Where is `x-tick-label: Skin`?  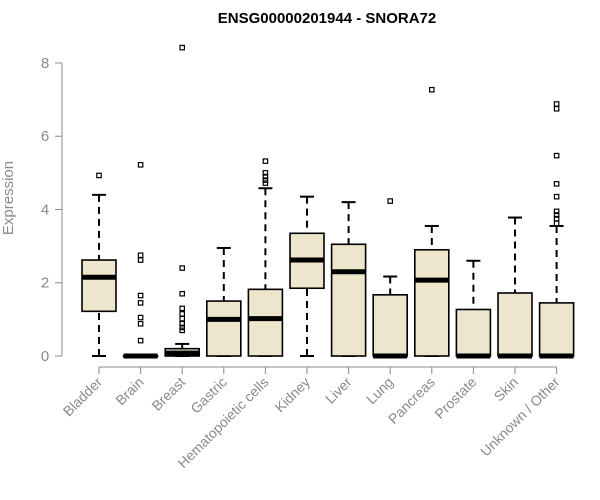 x-tick-label: Skin is located at coordinates (506, 389).